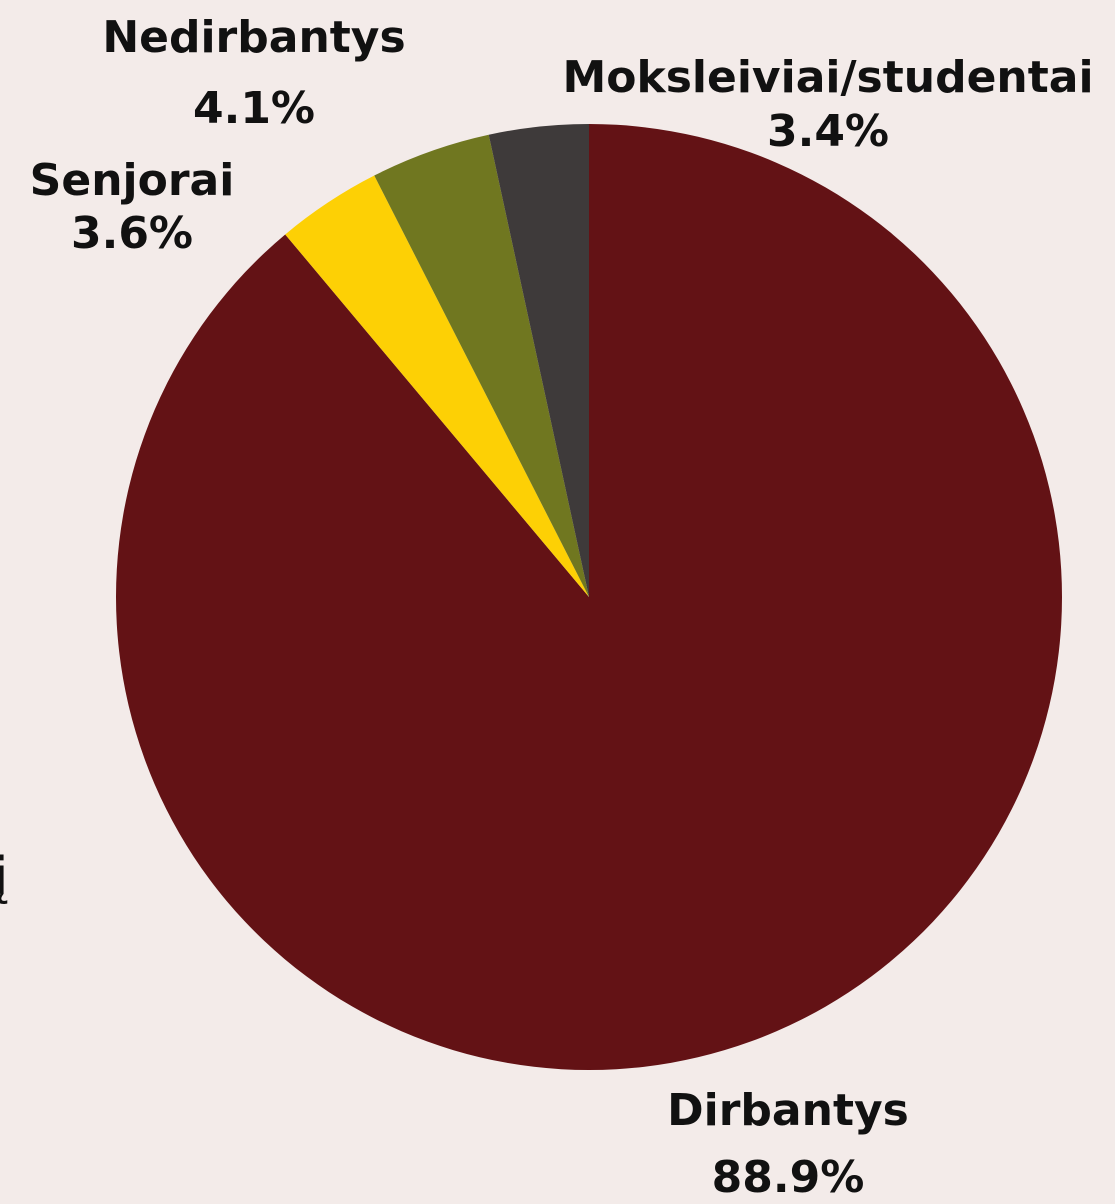 The image size is (1115, 1204). What do you see at coordinates (132, 233) in the screenshot?
I see `slice-value-label: 3.6%` at bounding box center [132, 233].